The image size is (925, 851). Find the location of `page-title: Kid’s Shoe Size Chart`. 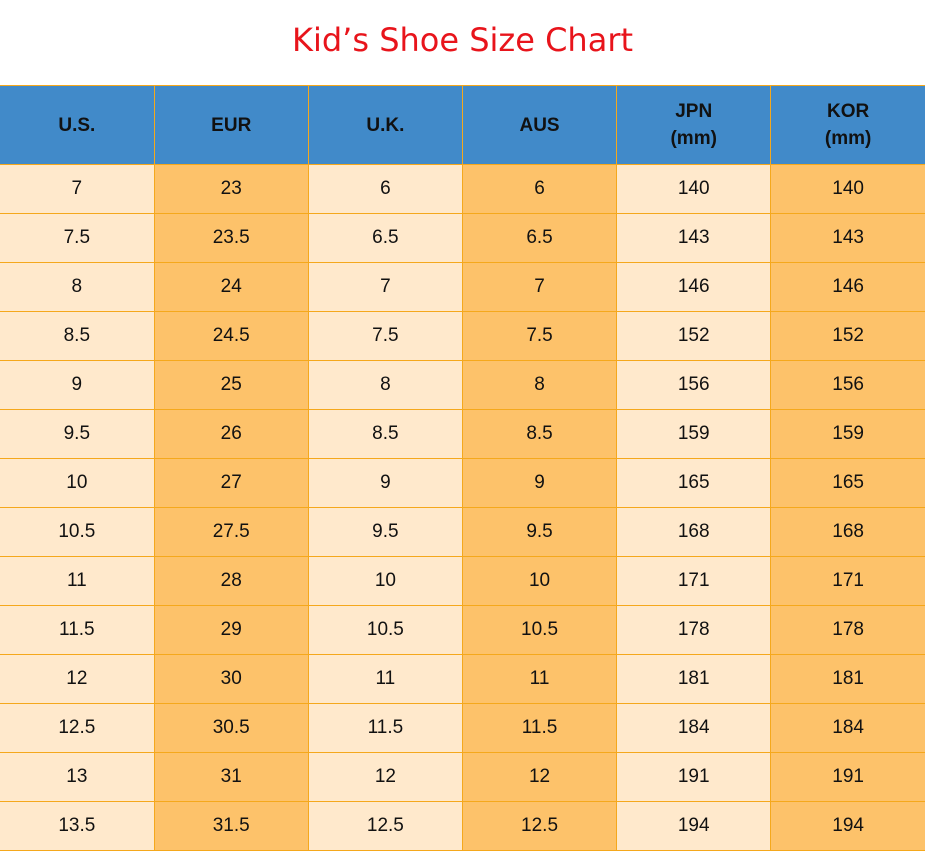

page-title: Kid’s Shoe Size Chart is located at coordinates (462, 40).